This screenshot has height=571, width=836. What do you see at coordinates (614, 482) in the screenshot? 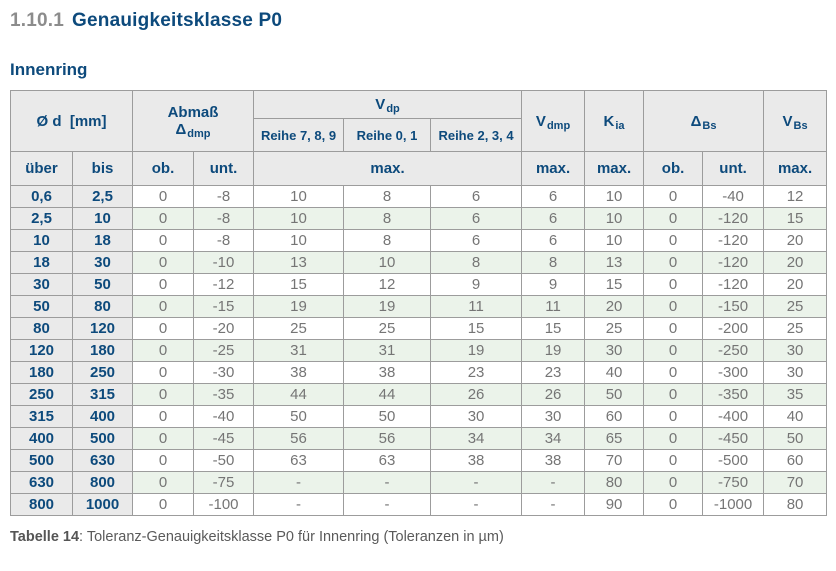
I see `value-cell: 80` at bounding box center [614, 482].